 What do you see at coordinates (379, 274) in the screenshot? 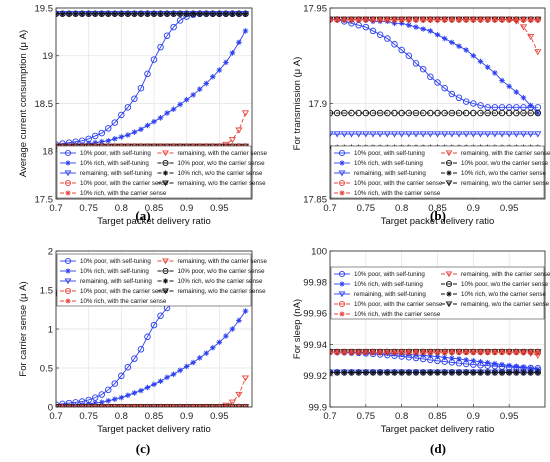
I see `legend-item: 10% poor, with self-tuning` at bounding box center [379, 274].